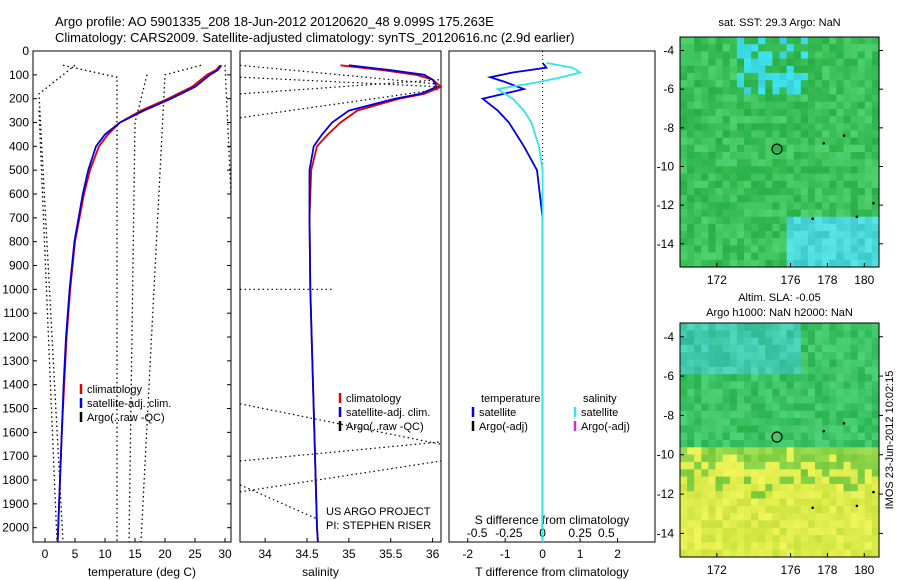 This screenshot has width=900, height=580. I want to click on sst-map-ytick-label: -14, so click(666, 244).